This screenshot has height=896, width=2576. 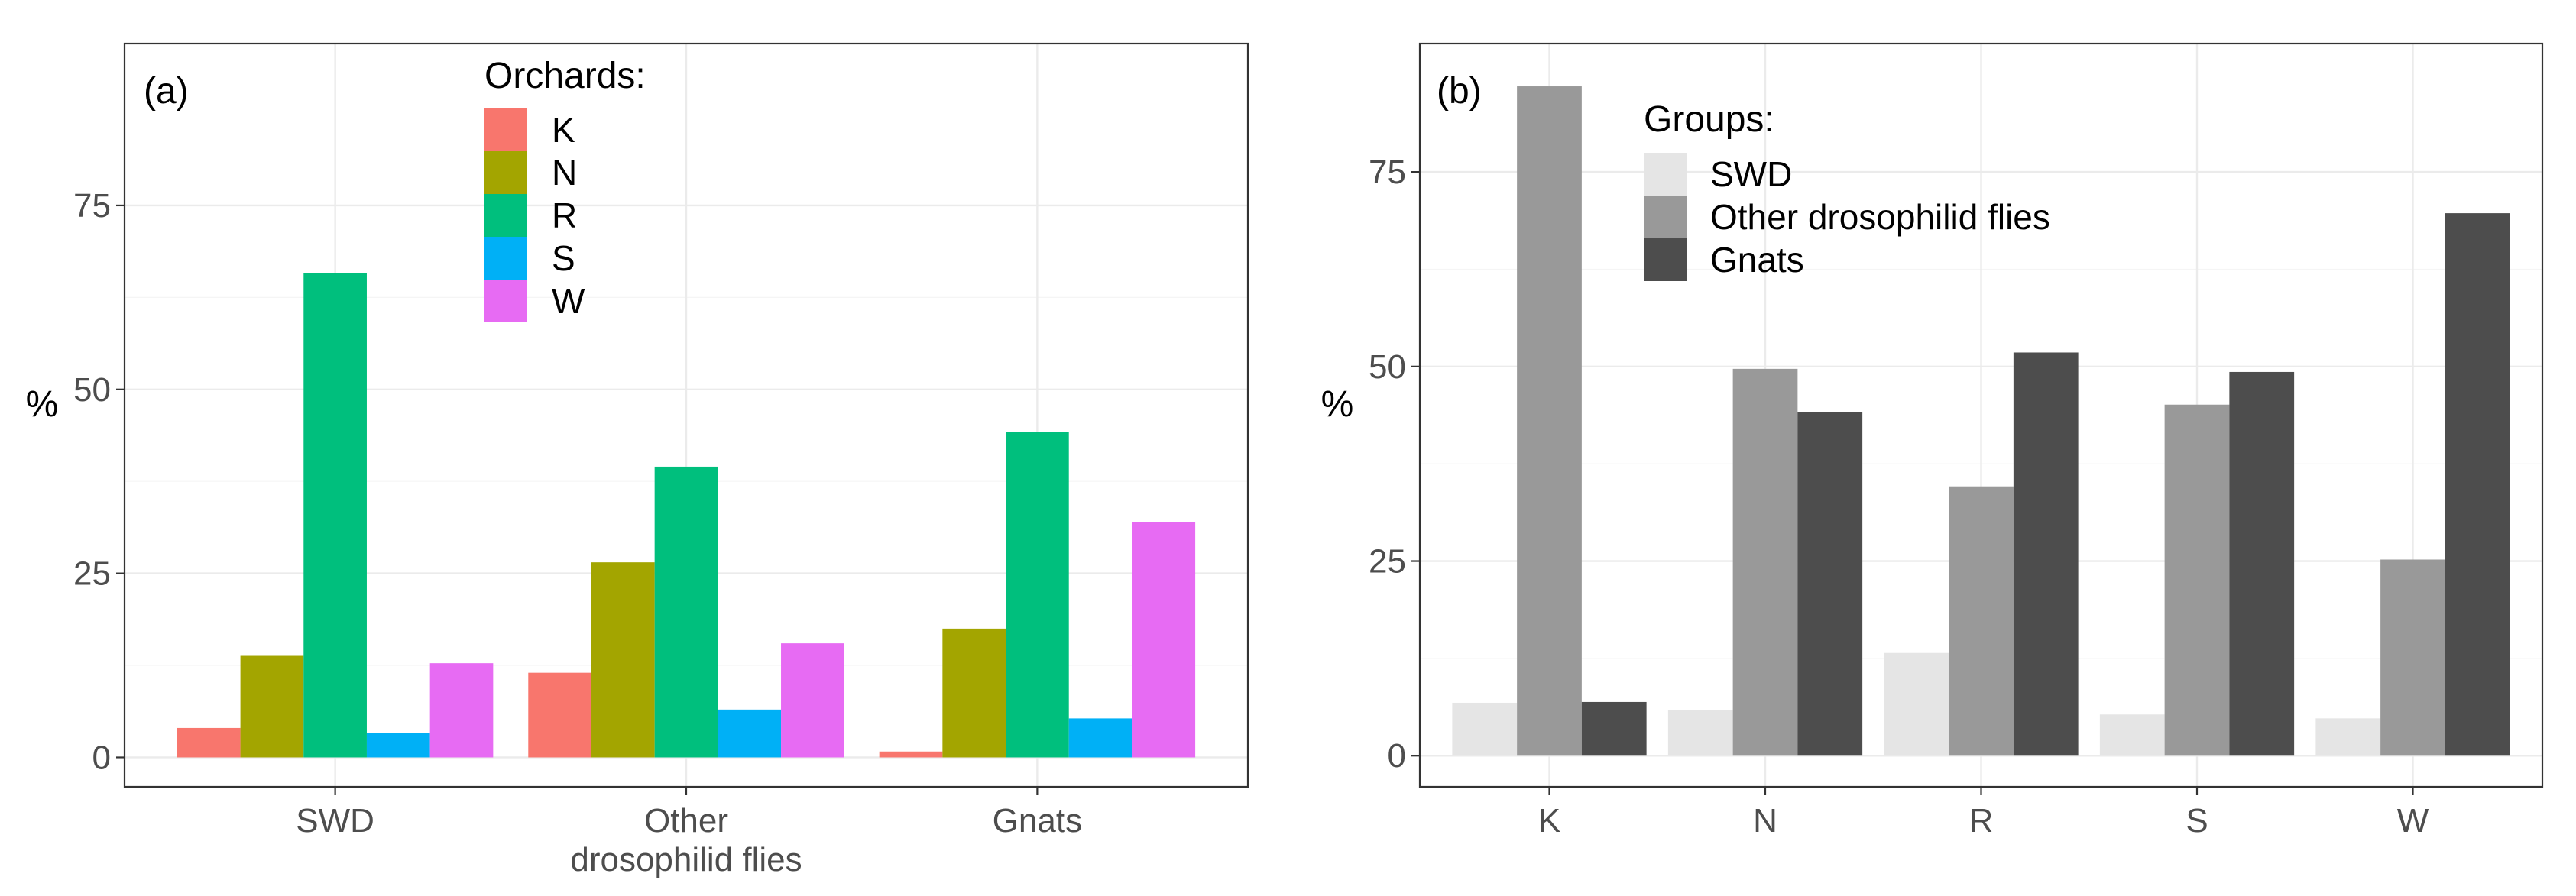 What do you see at coordinates (1037, 821) in the screenshot?
I see `panel-a-xtick-label: Gnats` at bounding box center [1037, 821].